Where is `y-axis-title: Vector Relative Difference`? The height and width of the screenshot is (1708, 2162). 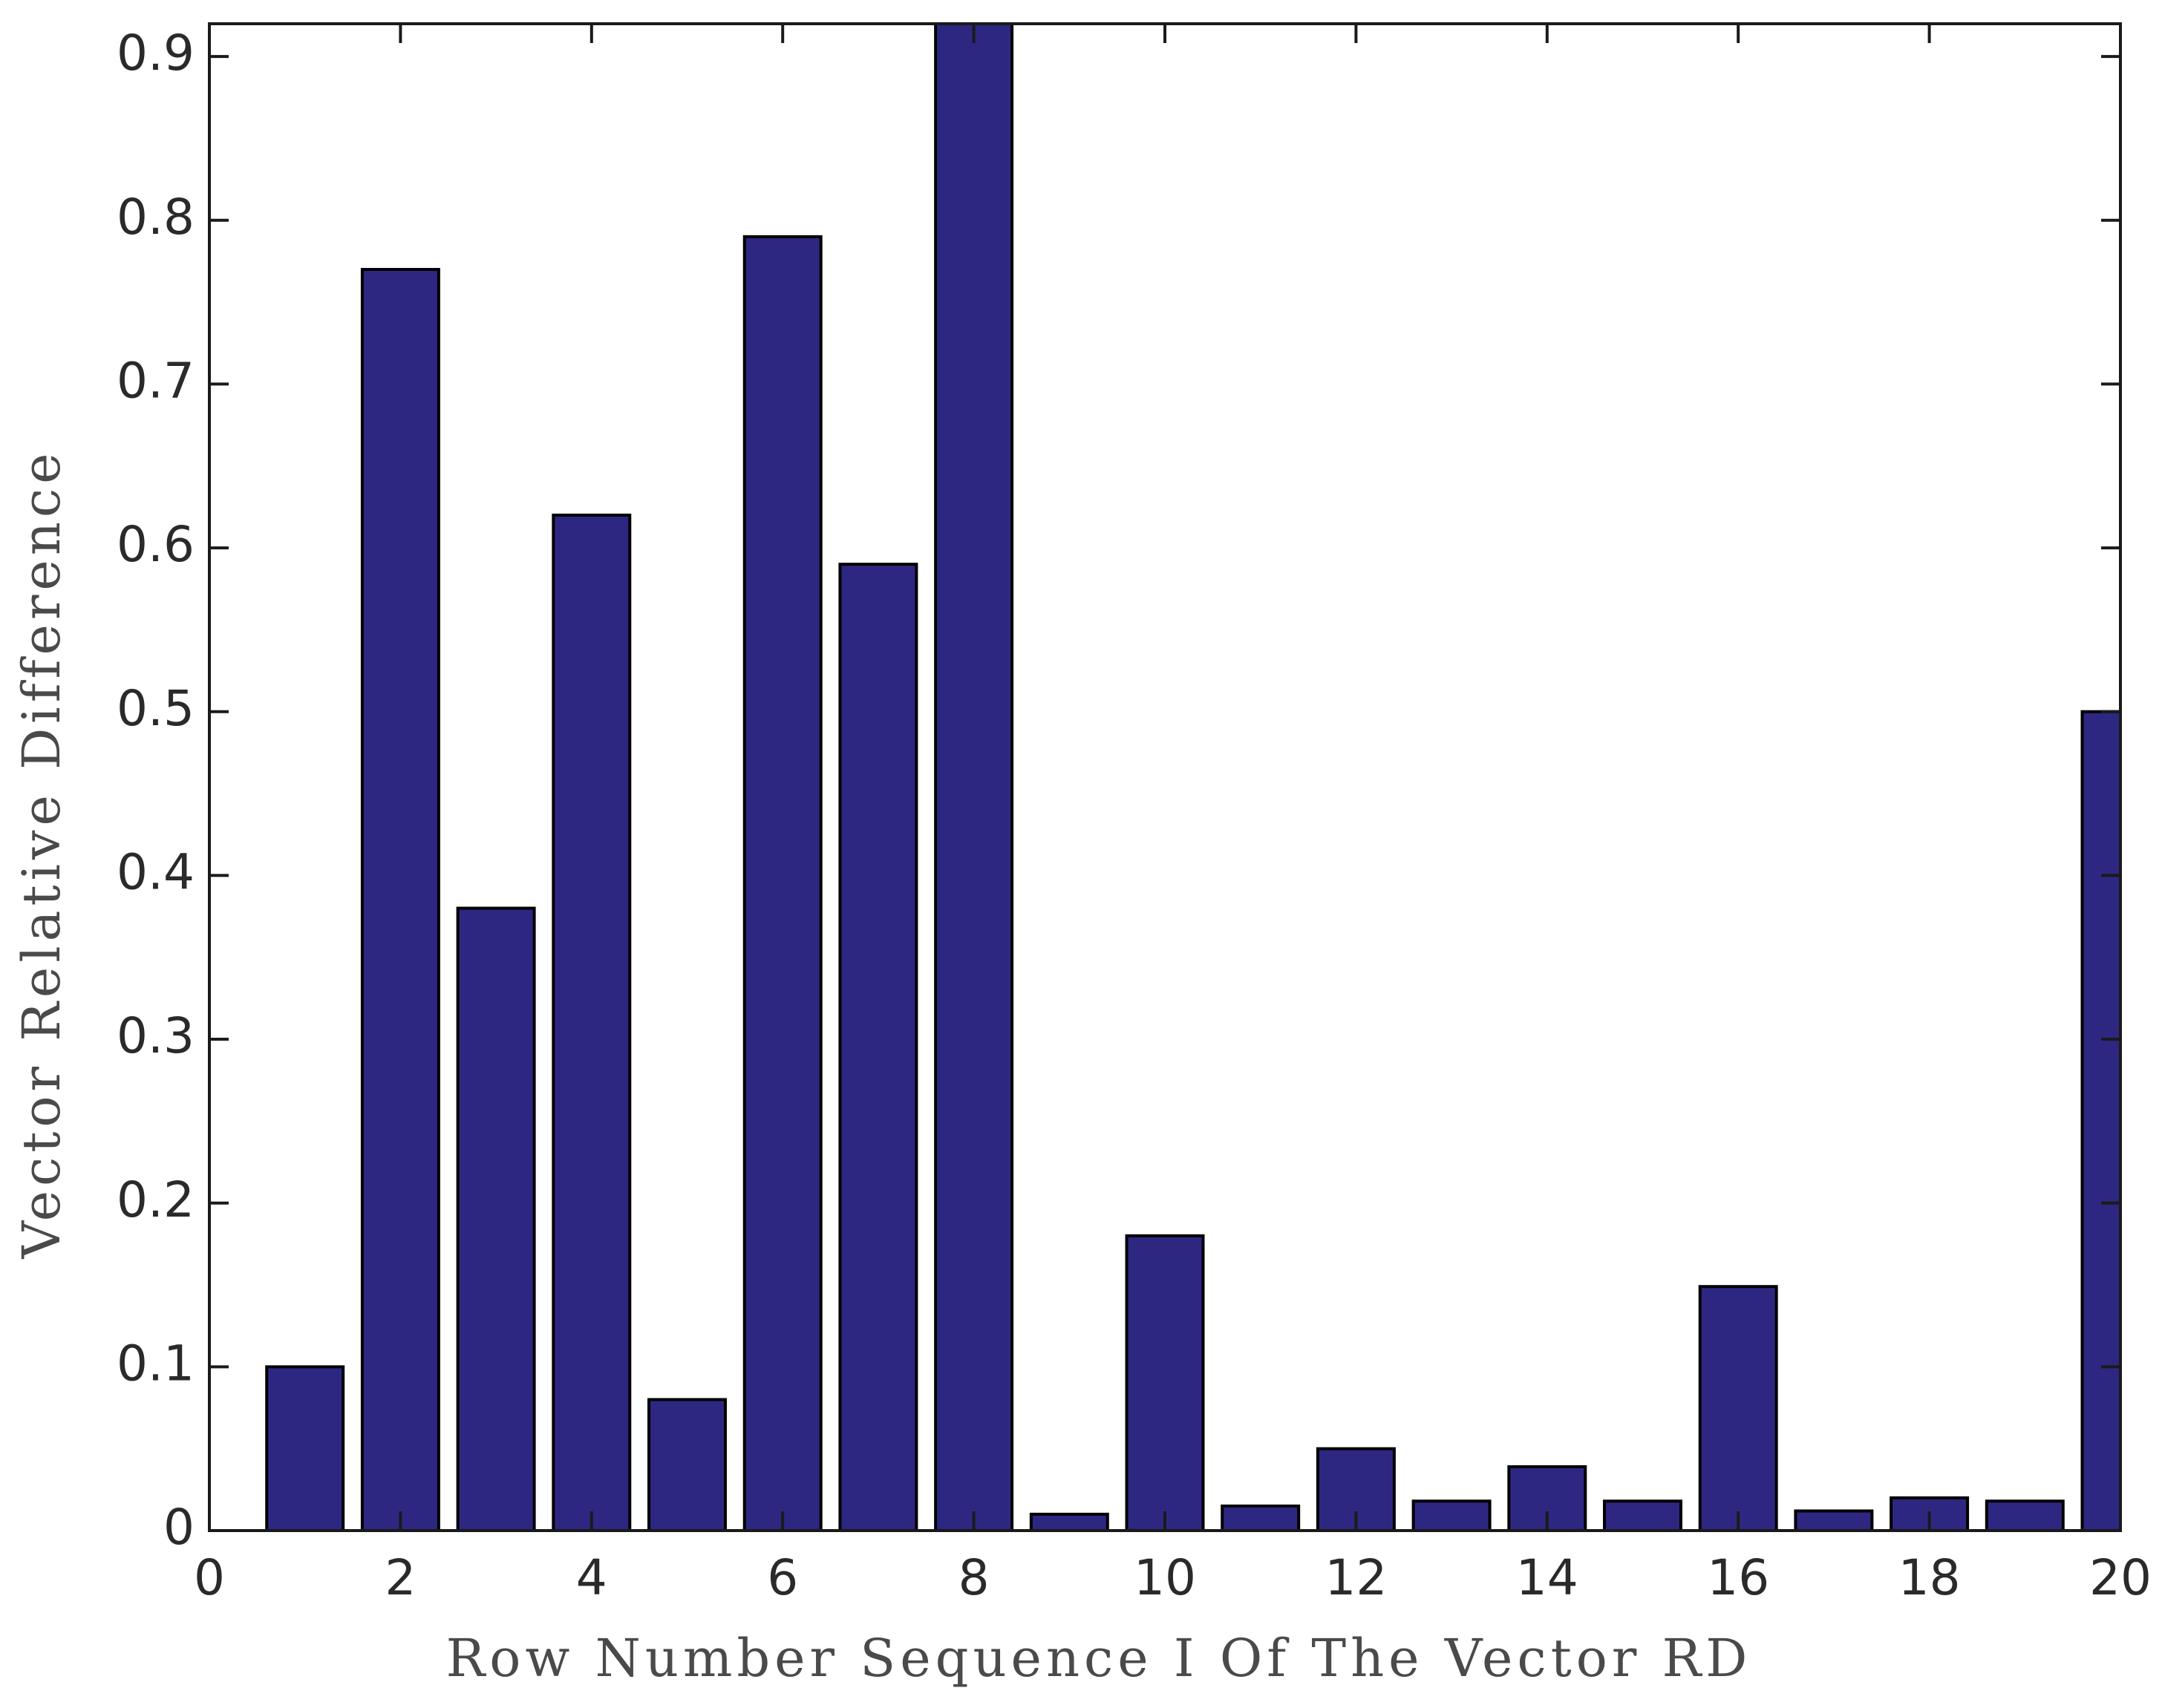 y-axis-title: Vector Relative Difference is located at coordinates (42, 854).